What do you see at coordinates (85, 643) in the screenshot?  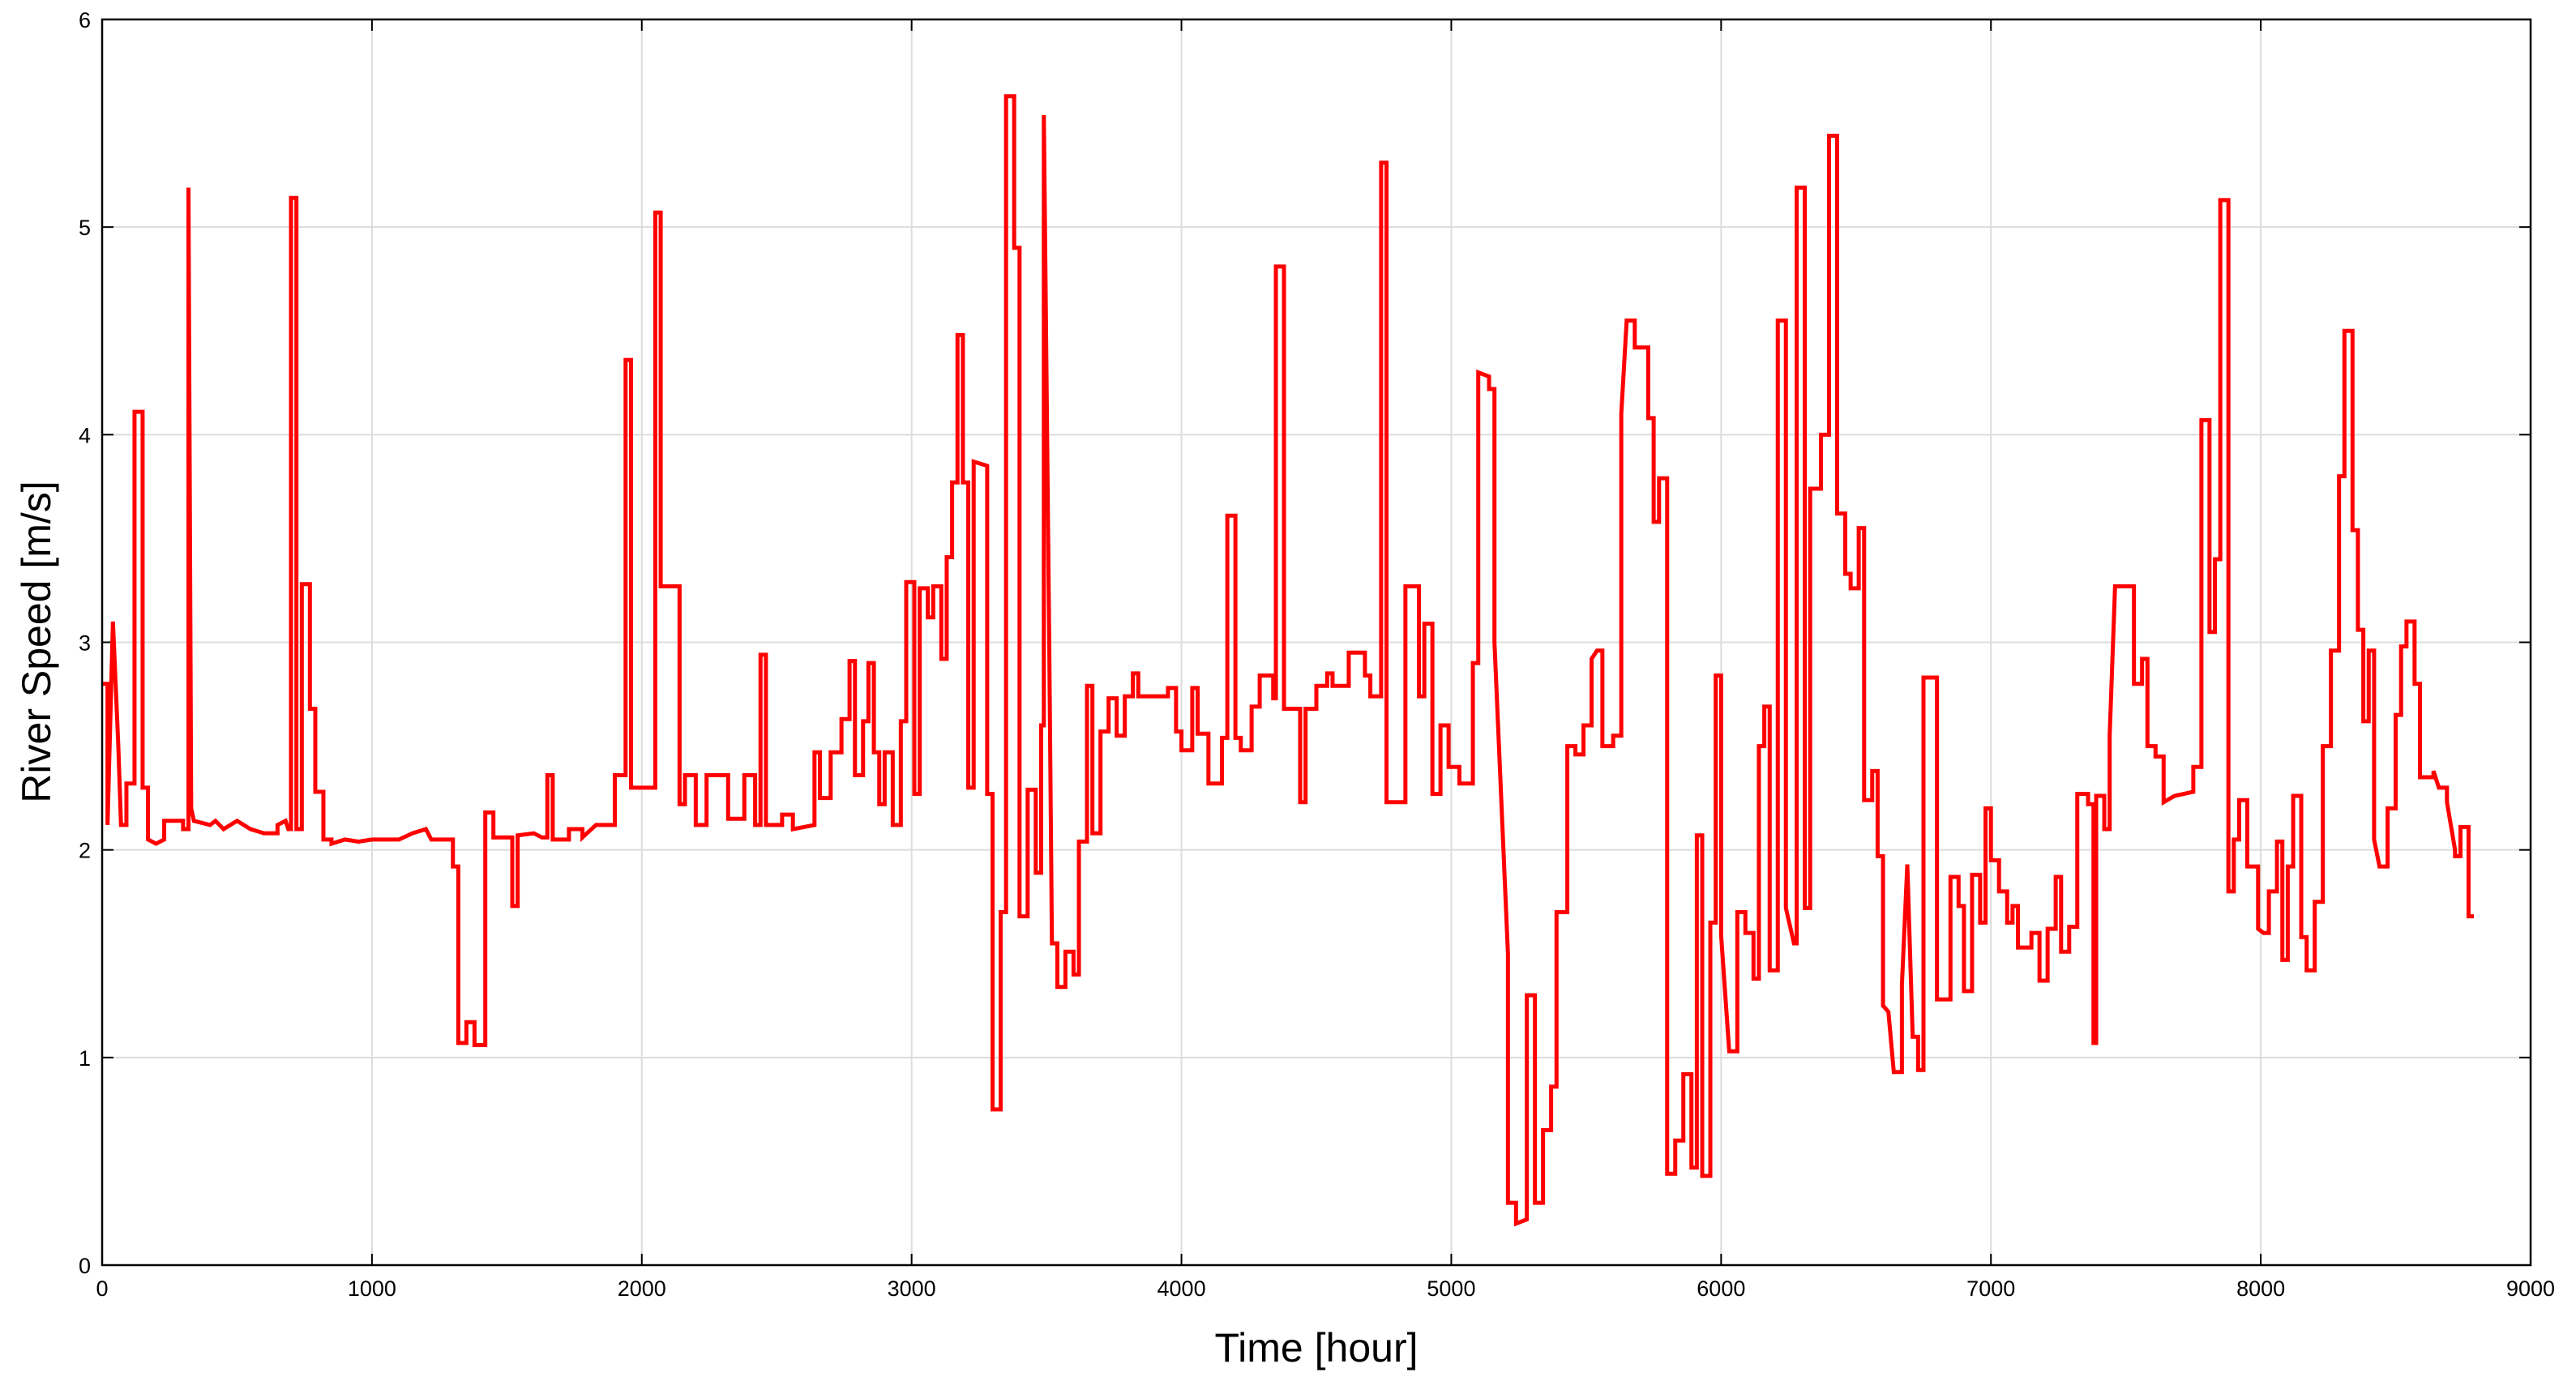 I see `y-tick-label: 3` at bounding box center [85, 643].